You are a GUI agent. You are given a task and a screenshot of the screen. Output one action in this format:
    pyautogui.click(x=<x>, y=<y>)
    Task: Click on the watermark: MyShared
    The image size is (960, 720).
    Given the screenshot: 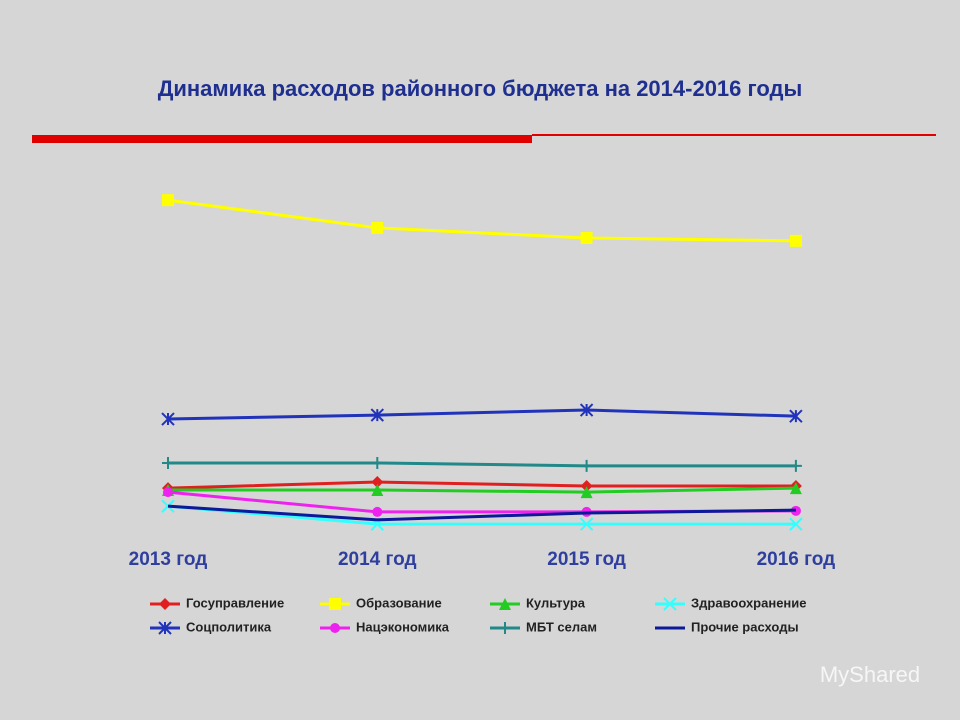 What is the action you would take?
    pyautogui.click(x=870, y=674)
    